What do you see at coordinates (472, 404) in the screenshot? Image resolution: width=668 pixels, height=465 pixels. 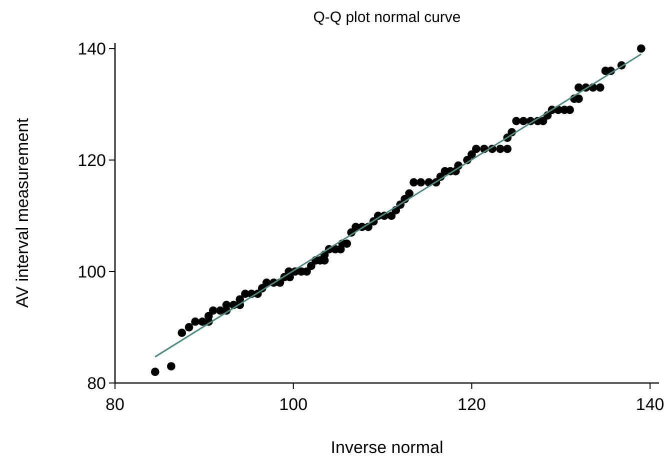 I see `x-tick-label: 120` at bounding box center [472, 404].